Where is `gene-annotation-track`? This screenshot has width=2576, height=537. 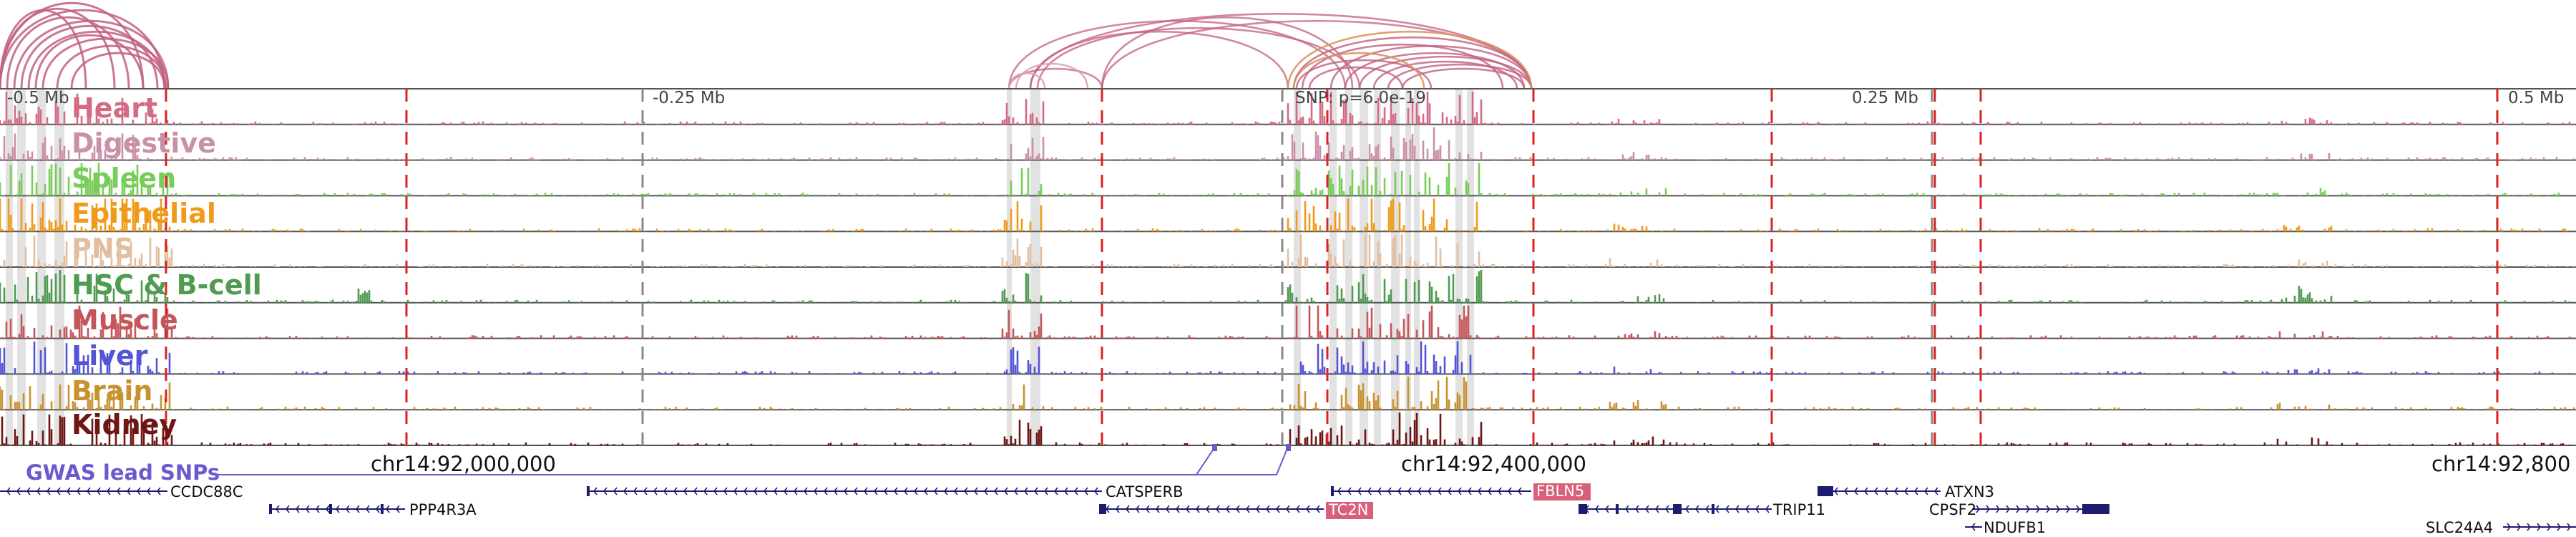 gene-annotation-track is located at coordinates (1288, 508).